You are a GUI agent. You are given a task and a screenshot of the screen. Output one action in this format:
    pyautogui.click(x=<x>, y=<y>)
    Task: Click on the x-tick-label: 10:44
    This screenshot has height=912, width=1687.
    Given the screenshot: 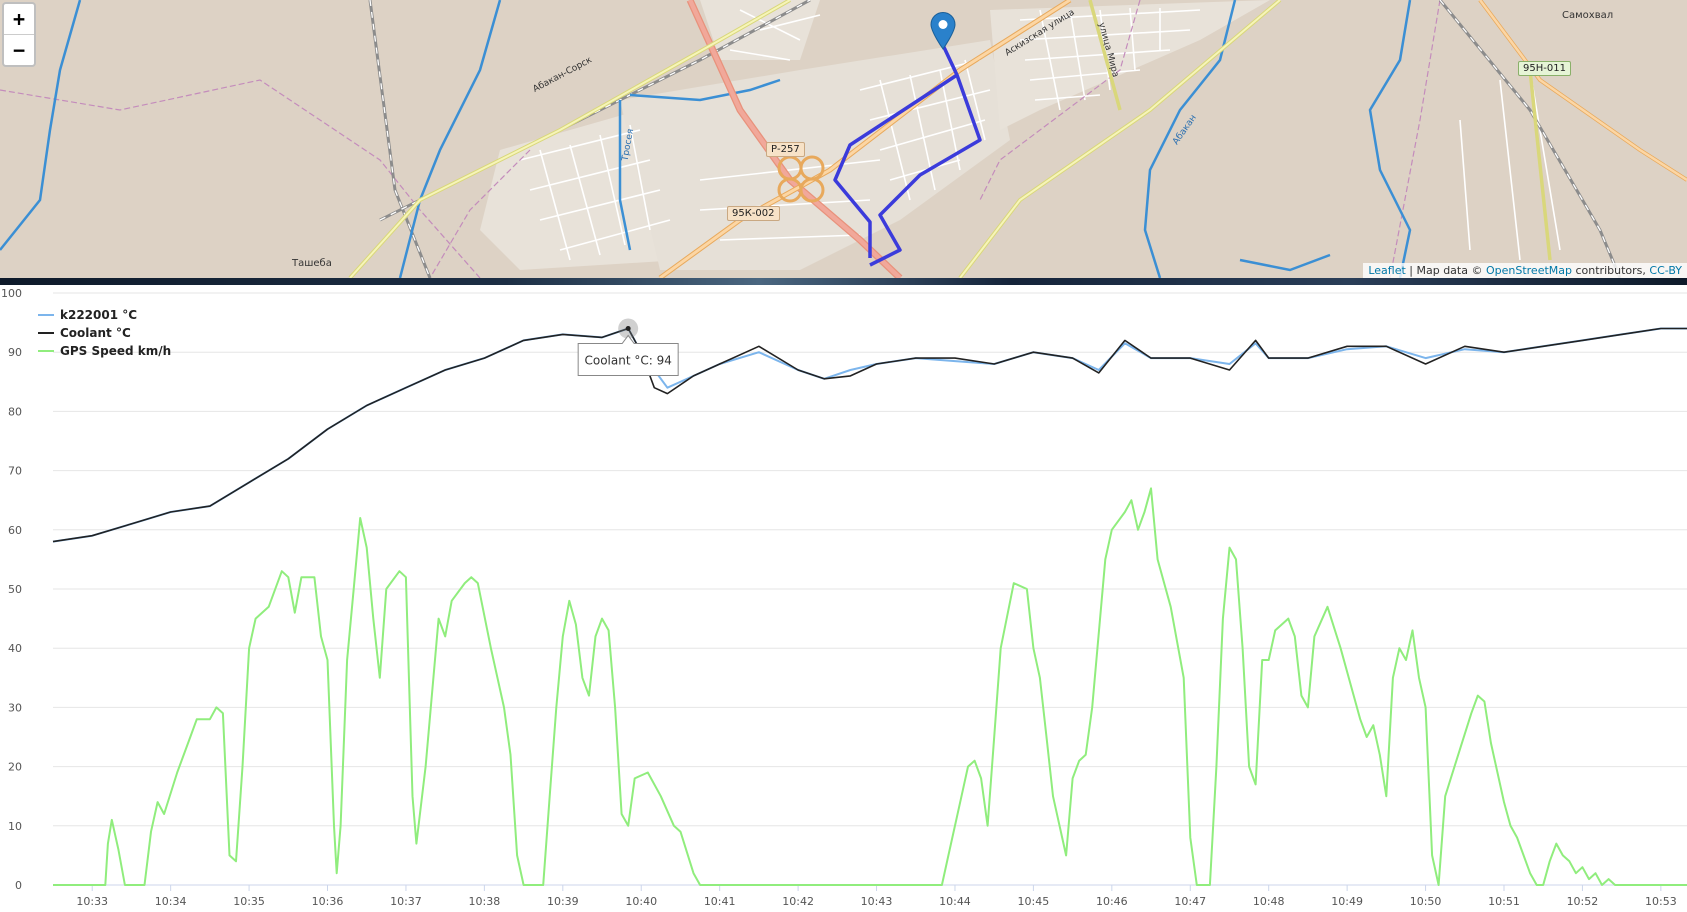 What is the action you would take?
    pyautogui.click(x=955, y=901)
    